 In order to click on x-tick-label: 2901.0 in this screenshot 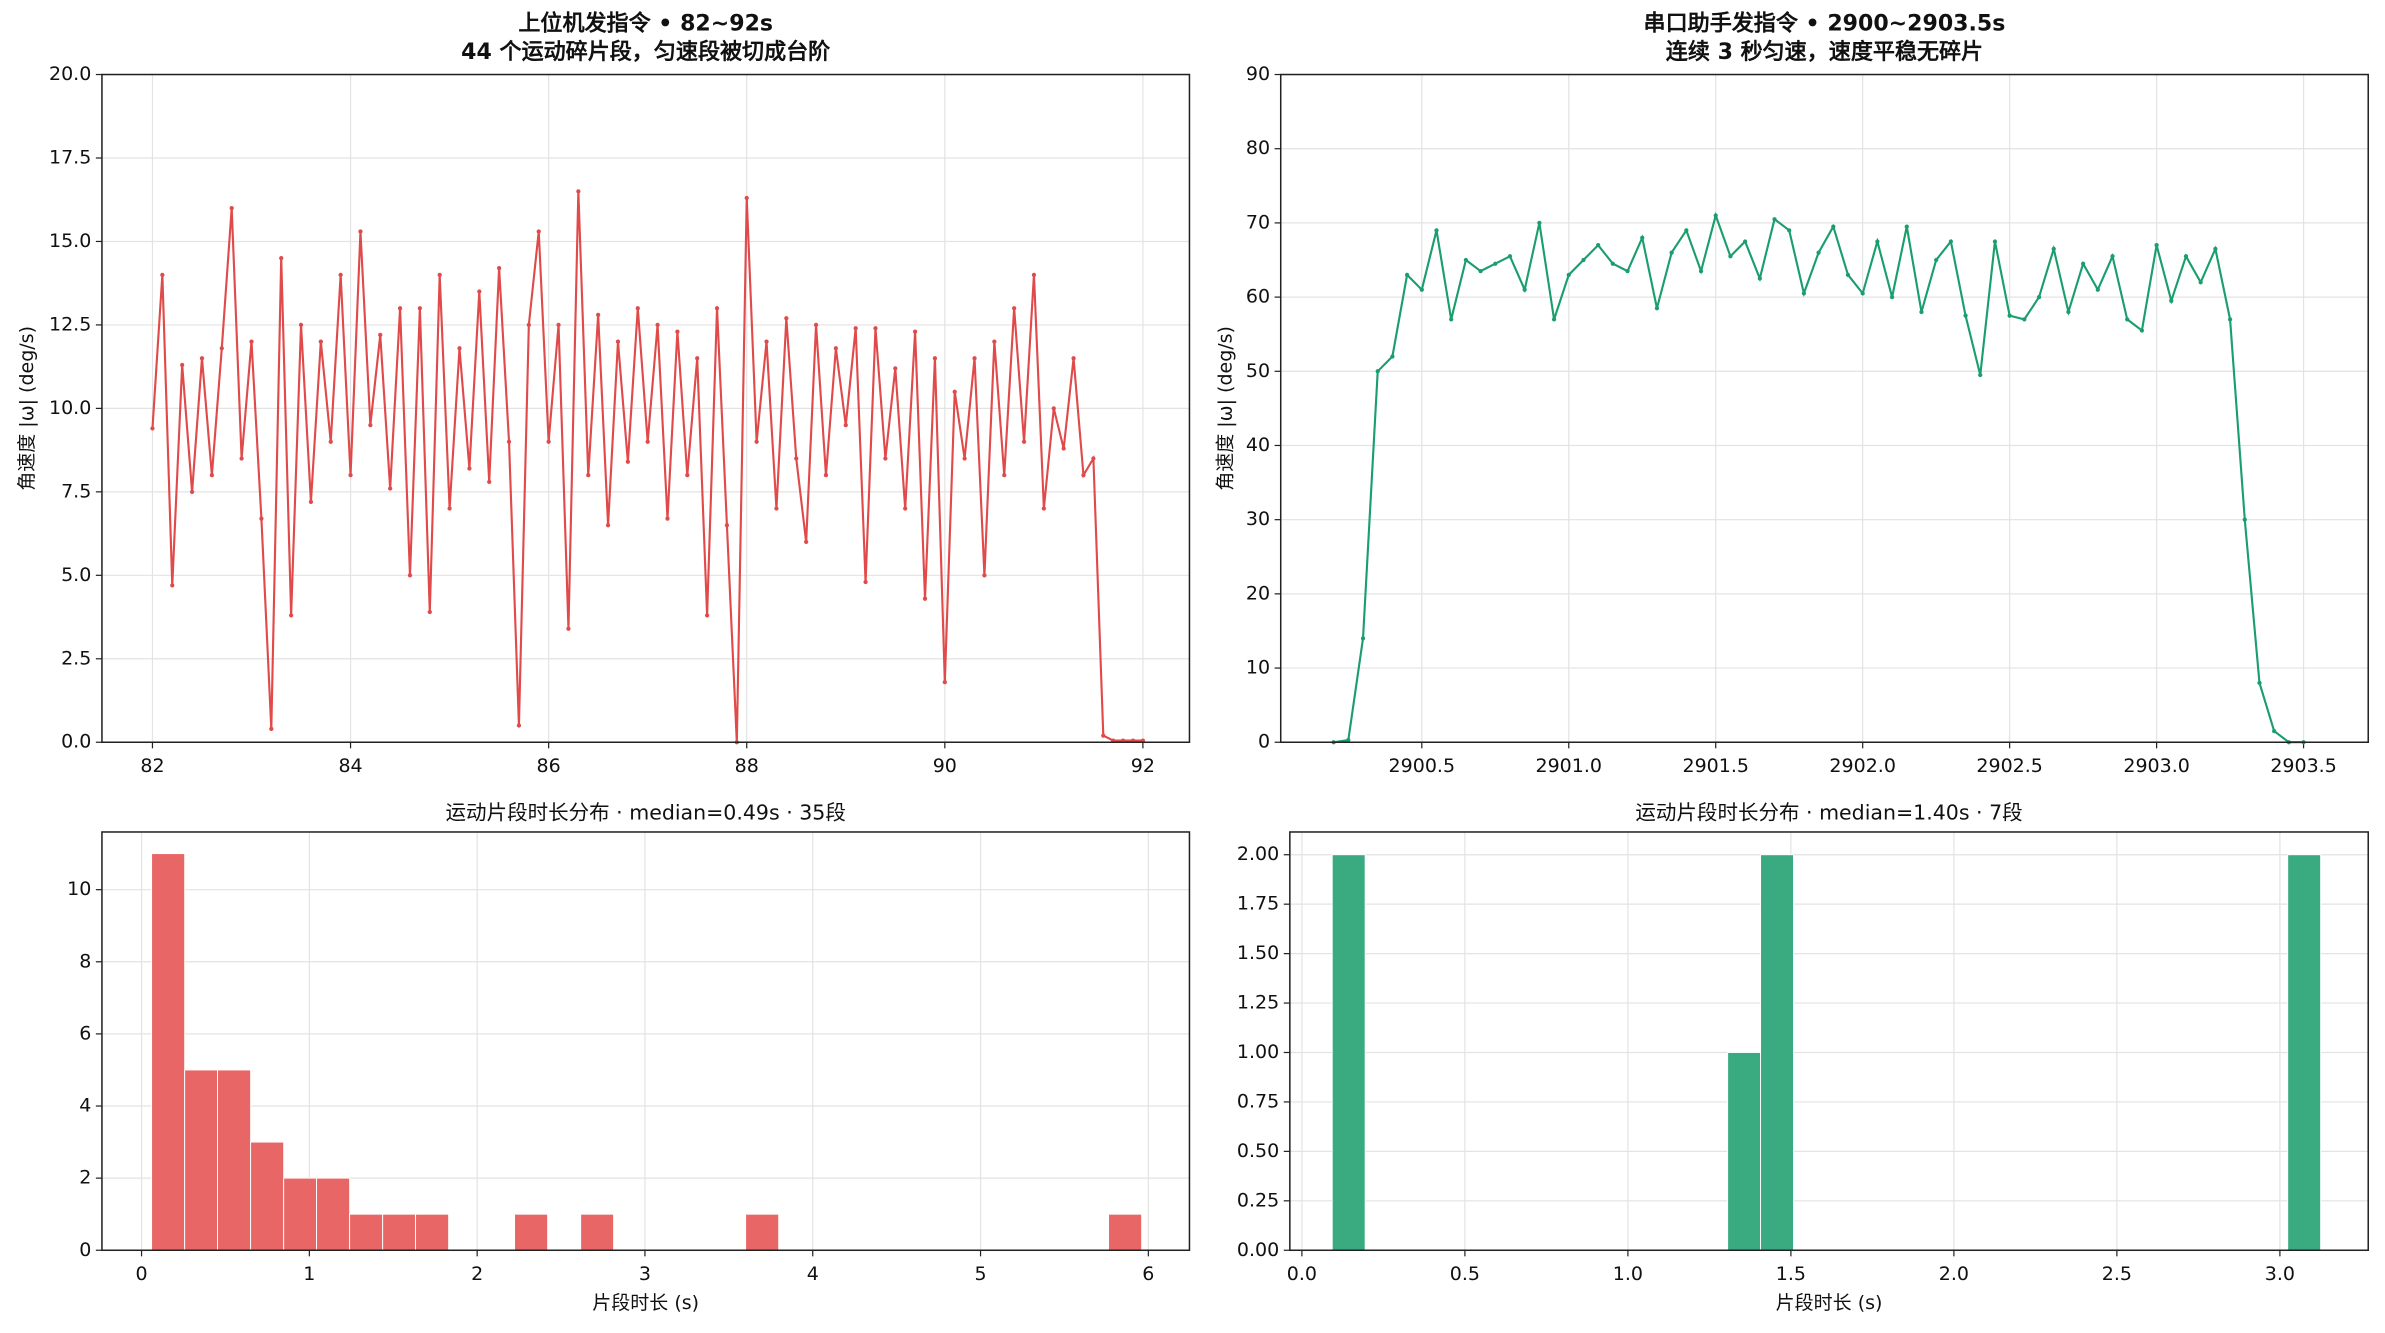, I will do `click(1569, 766)`.